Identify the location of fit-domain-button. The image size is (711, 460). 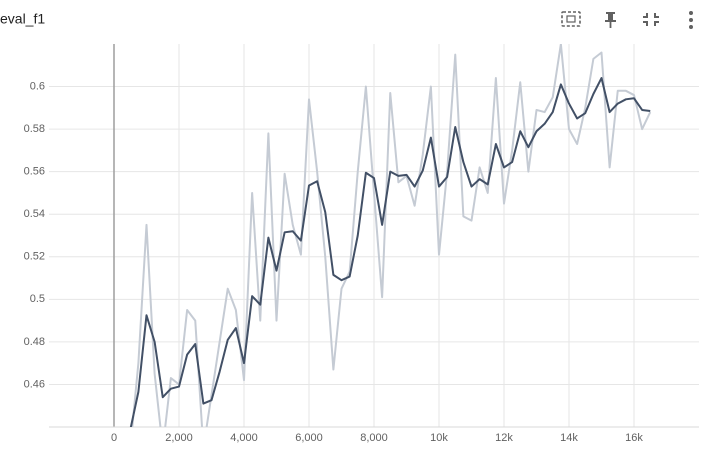
(571, 19).